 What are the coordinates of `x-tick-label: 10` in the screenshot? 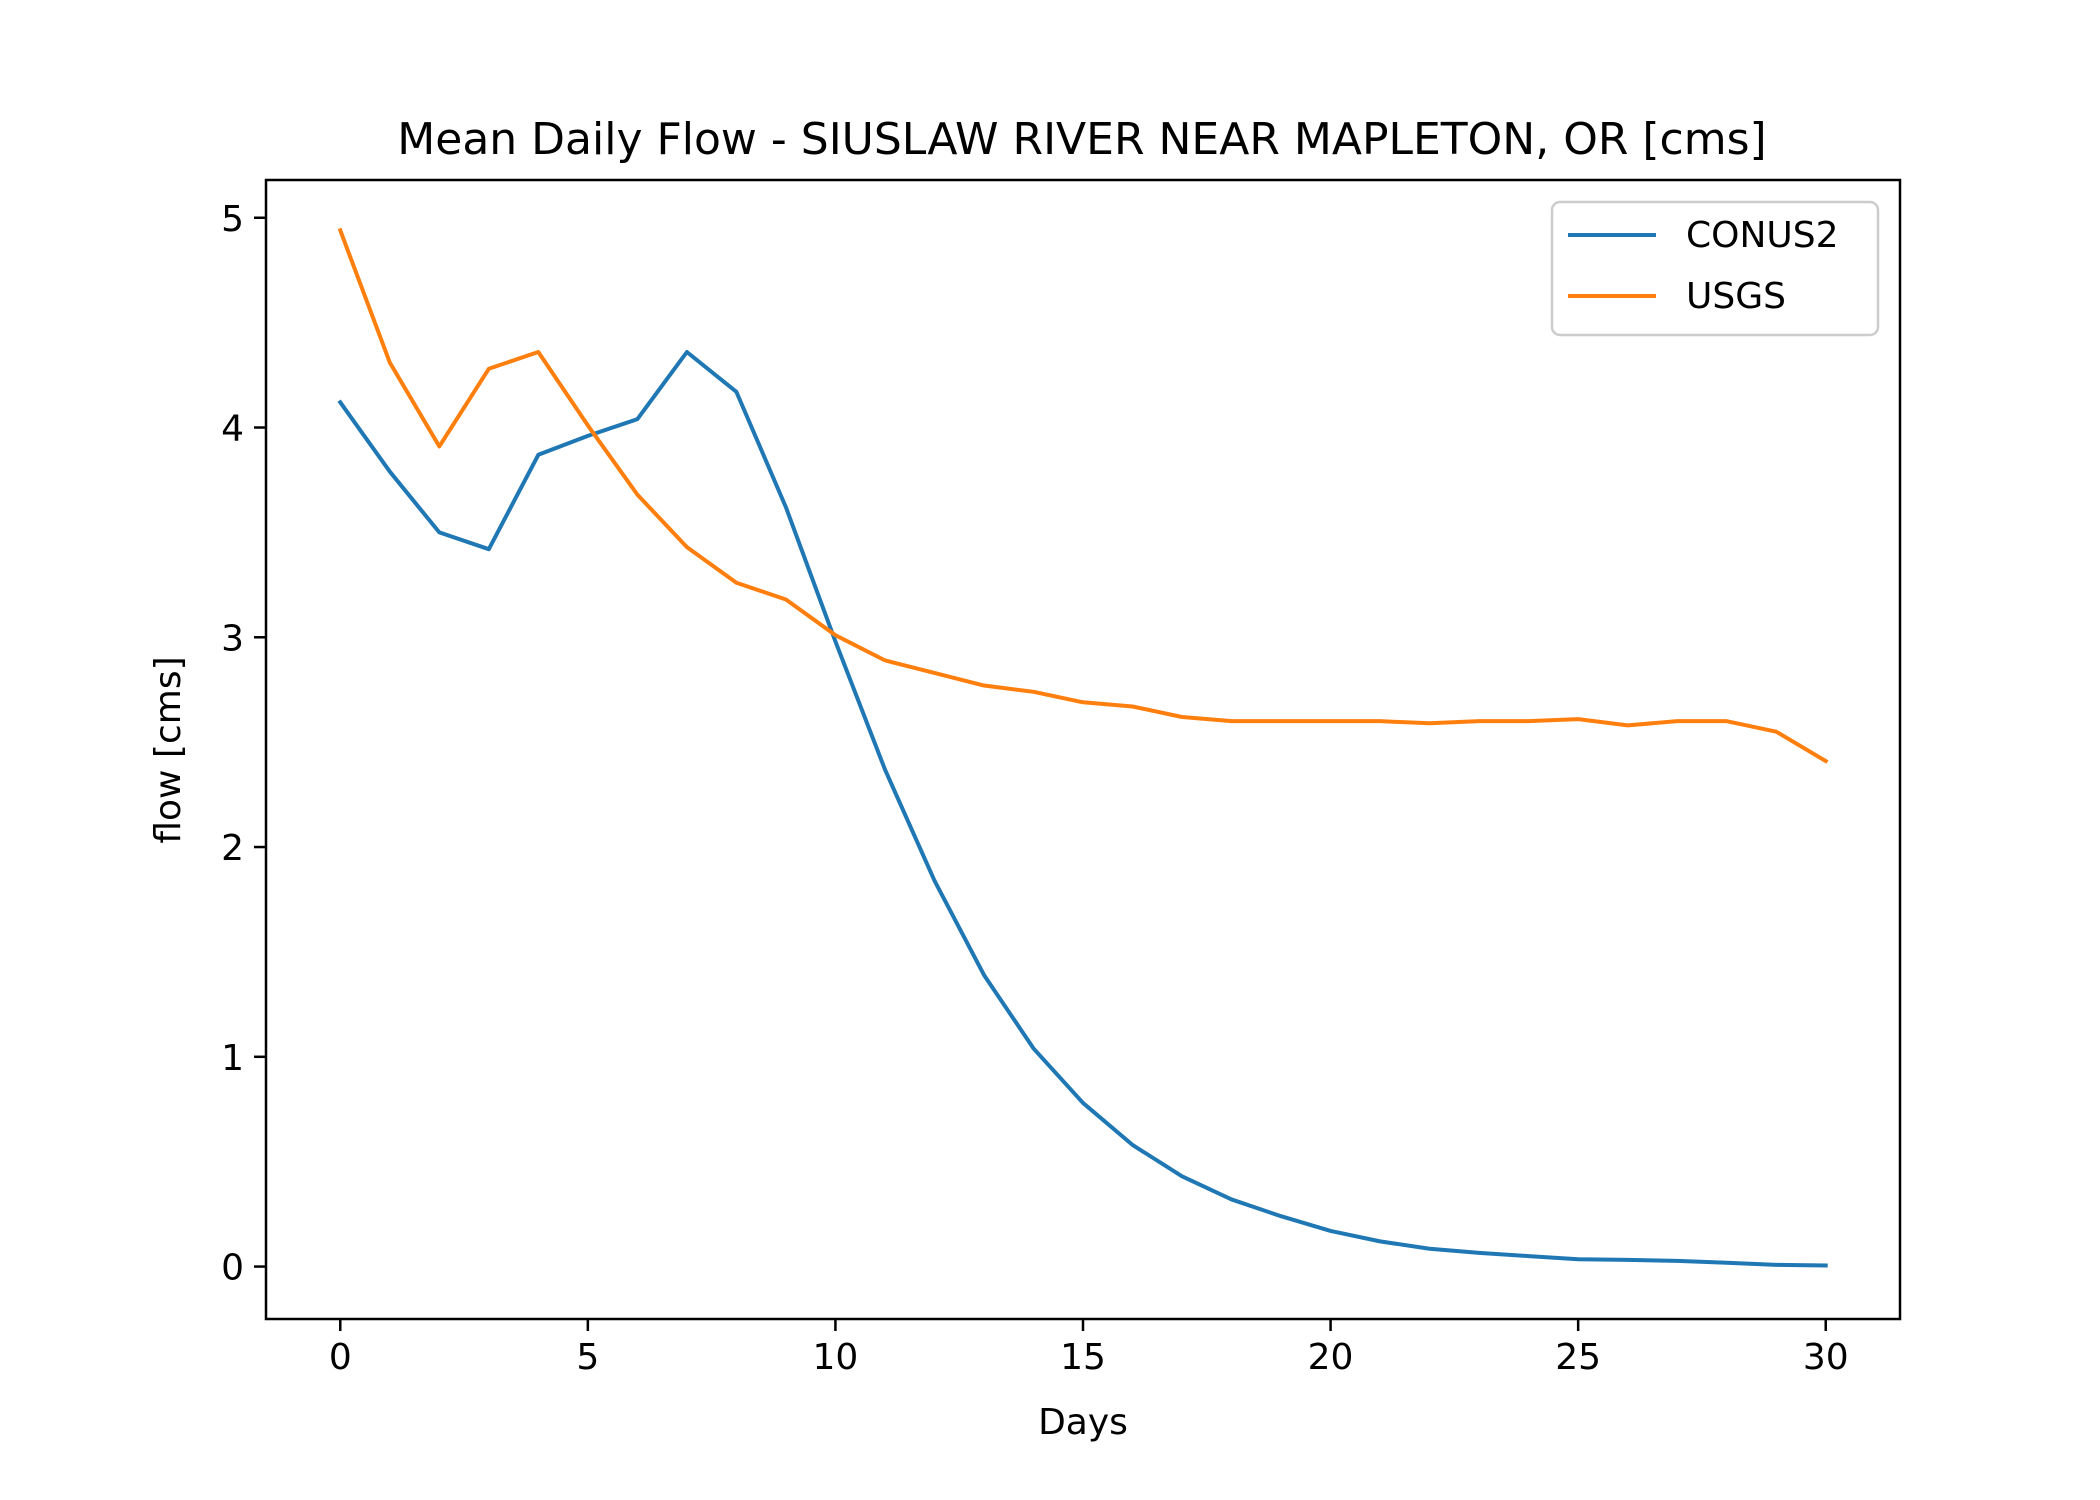 It's located at (836, 1357).